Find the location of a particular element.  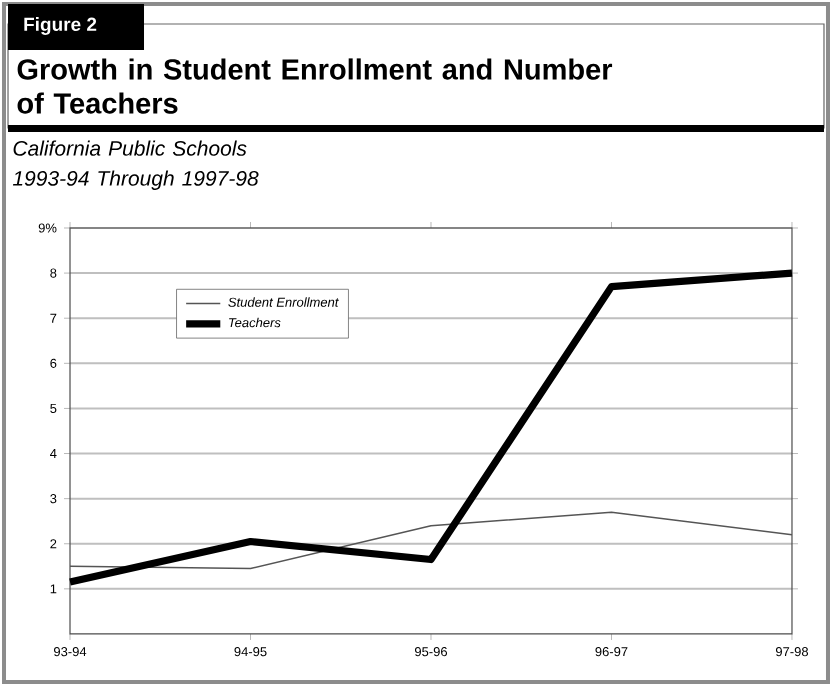

chart-title: Growth in Student Enrollment and Number of Teachers is located at coordinates (315, 86).